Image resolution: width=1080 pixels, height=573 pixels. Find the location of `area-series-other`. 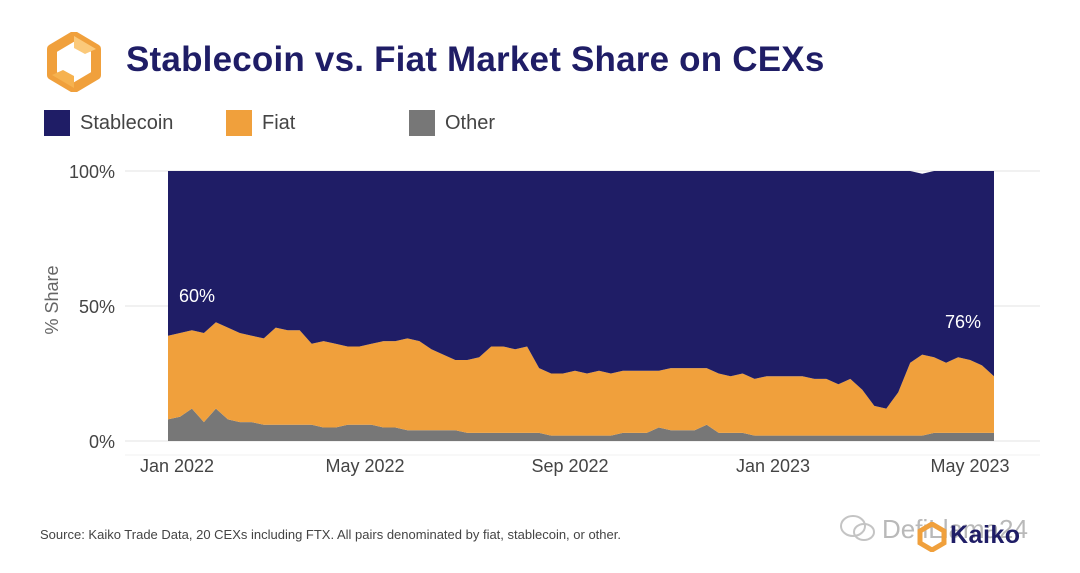

area-series-other is located at coordinates (581, 424).